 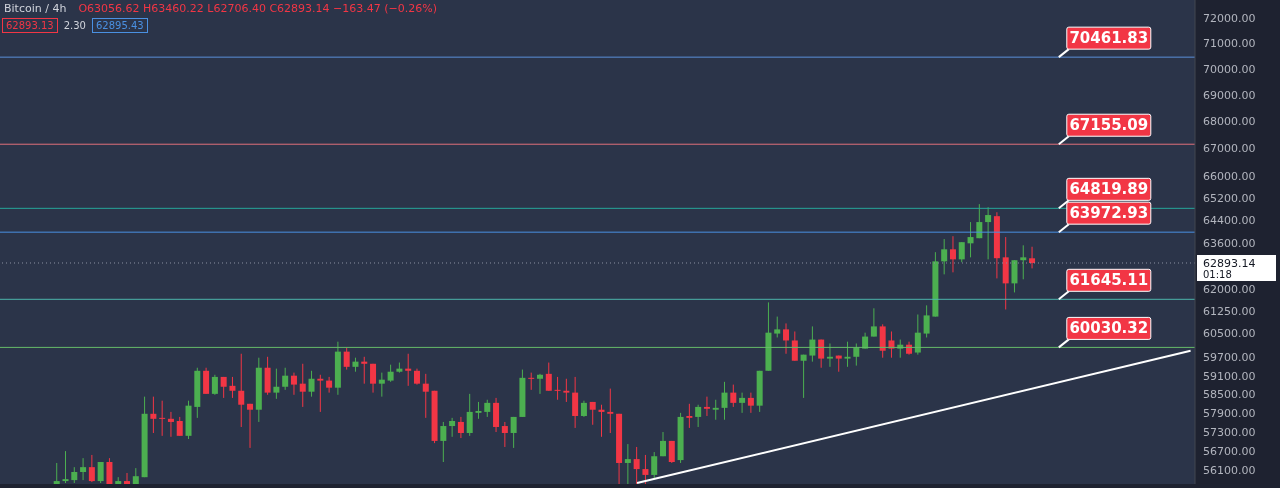 I want to click on y-tick-label: 59700.00, so click(x=1229, y=358).